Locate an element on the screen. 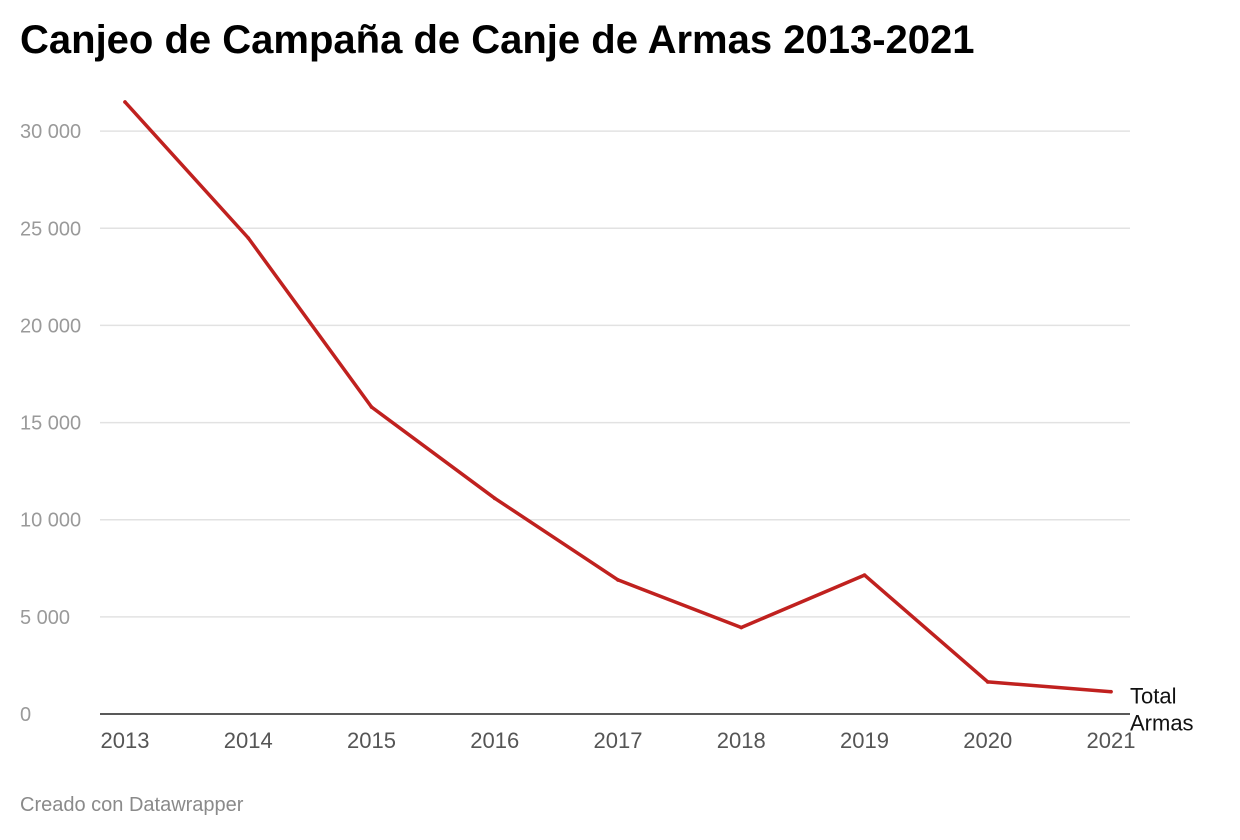 The width and height of the screenshot is (1240, 840). y-axis-ticks: 0 5 000 10 000 15 000 20 000 25 000 30 000 is located at coordinates (50, 423).